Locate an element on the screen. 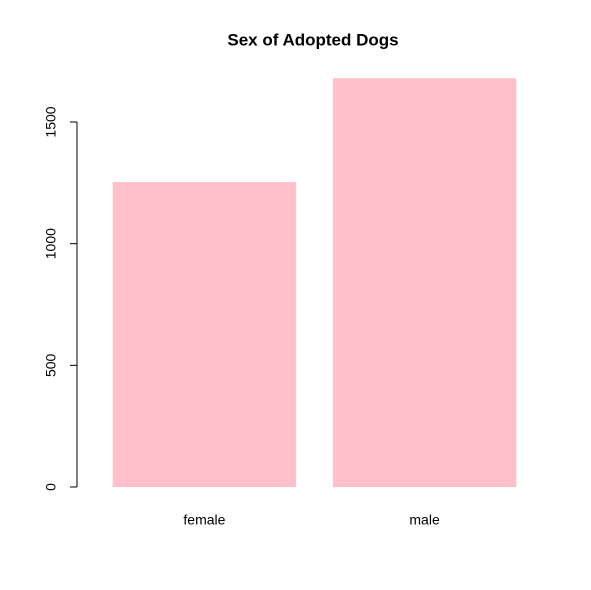 Image resolution: width=591 pixels, height=590 pixels. x-tick-label: female is located at coordinates (204, 520).